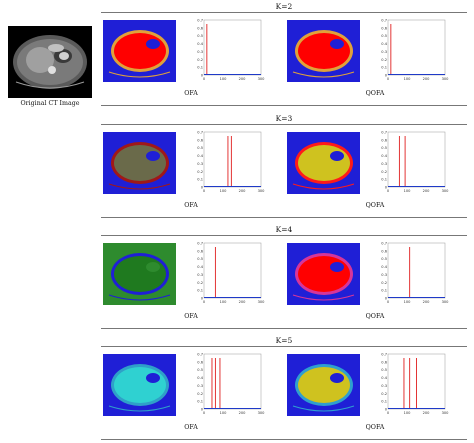 This screenshot has height=443, width=474. I want to click on original-ct-caption: Original CT Image, so click(50, 103).